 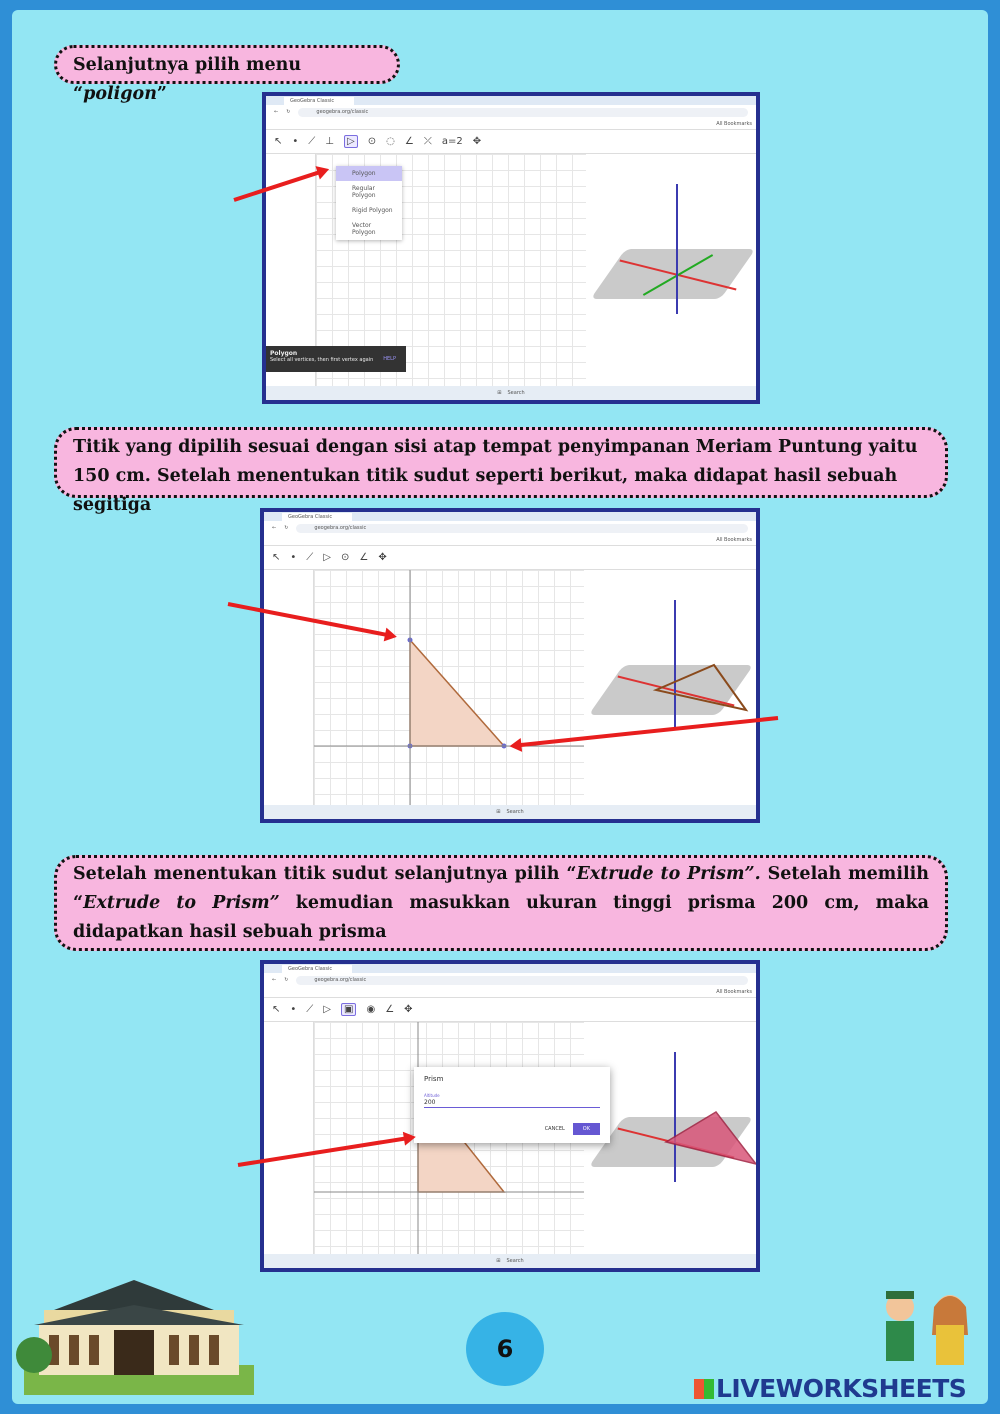 What do you see at coordinates (187, 79) in the screenshot?
I see `step-text: Selanjutnya pilih menu “` at bounding box center [187, 79].